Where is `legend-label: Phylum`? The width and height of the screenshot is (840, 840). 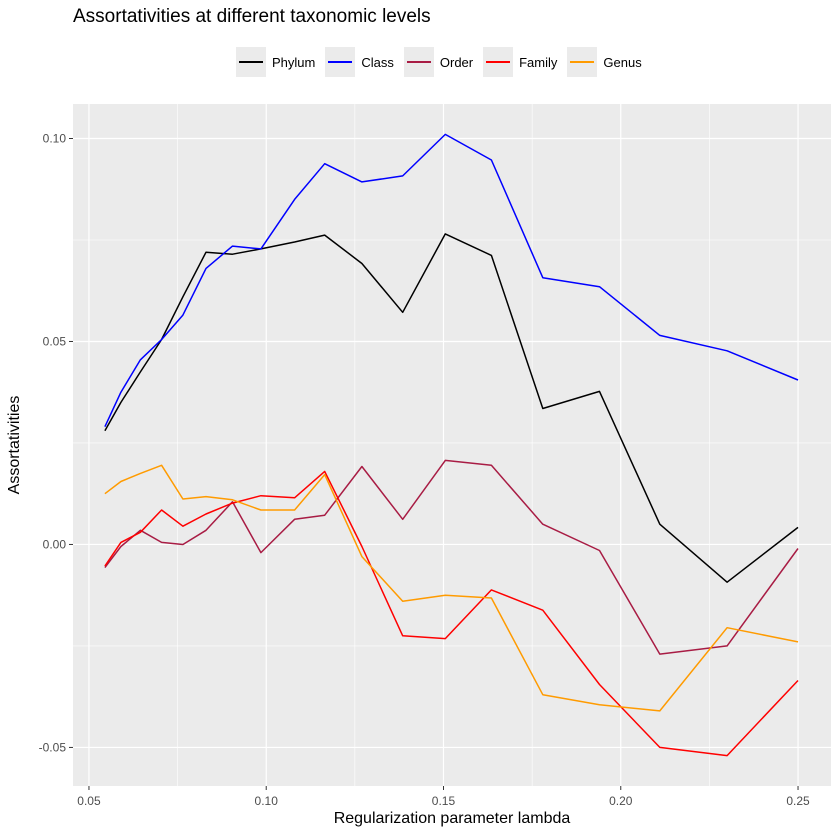
legend-label: Phylum is located at coordinates (294, 62).